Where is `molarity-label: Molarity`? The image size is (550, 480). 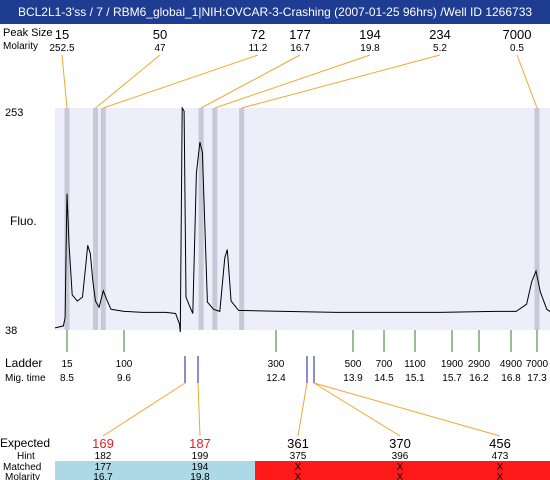
molarity-label: Molarity is located at coordinates (20, 46).